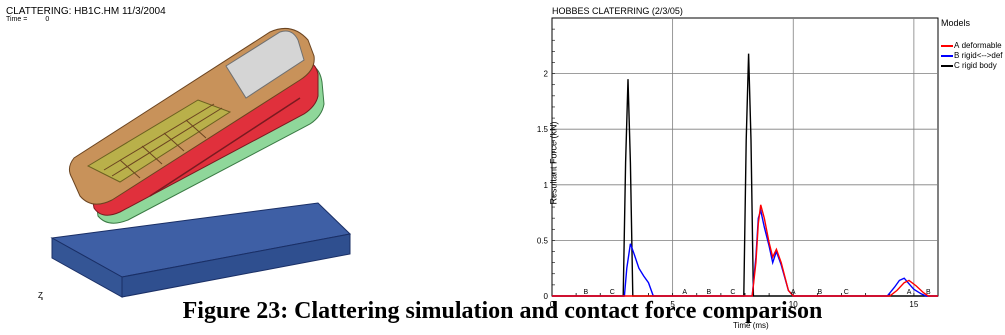  Describe the element at coordinates (957, 55) in the screenshot. I see `legend-letter: B` at that location.